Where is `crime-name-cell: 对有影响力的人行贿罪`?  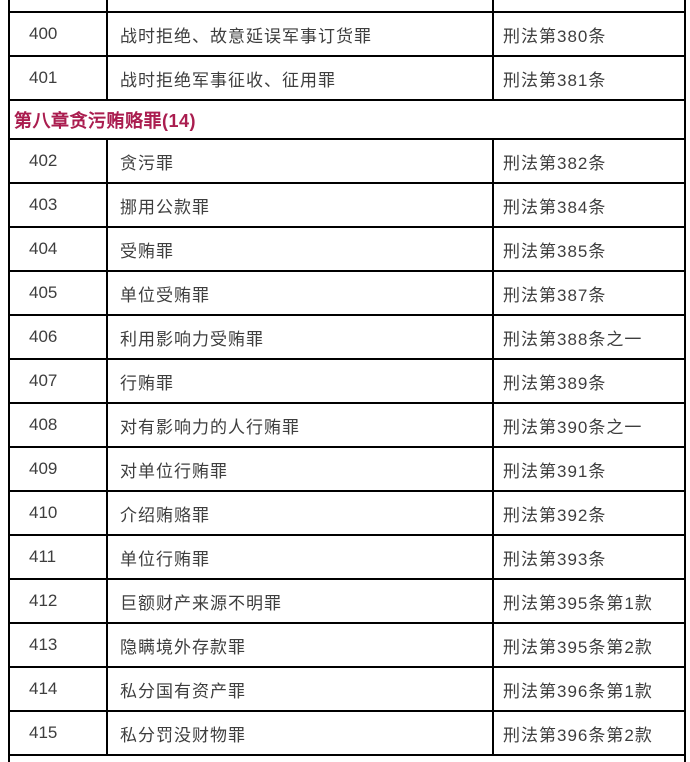 crime-name-cell: 对有影响力的人行贿罪 is located at coordinates (300, 425).